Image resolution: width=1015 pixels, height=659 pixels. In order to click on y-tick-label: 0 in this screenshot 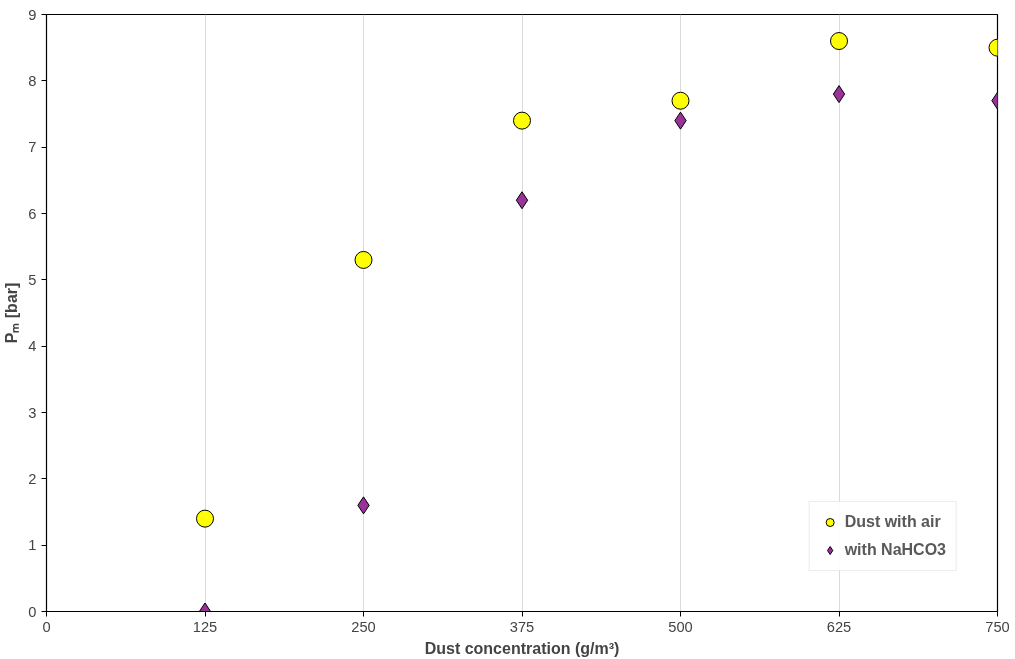, I will do `click(32, 611)`.